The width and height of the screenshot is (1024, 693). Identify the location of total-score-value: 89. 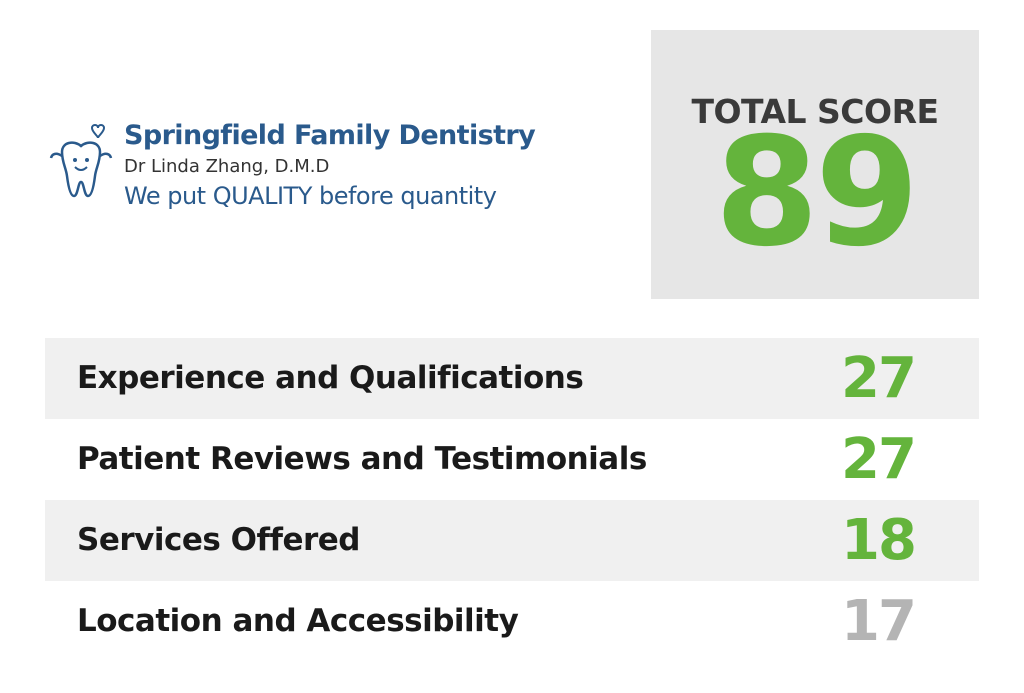
(817, 193).